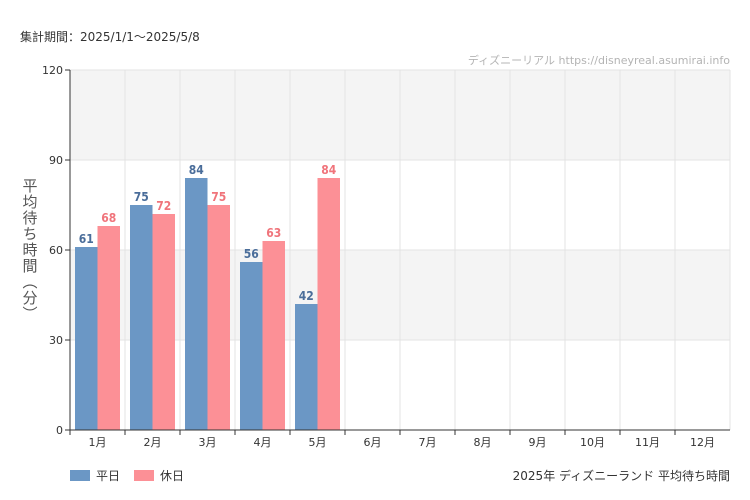 The image size is (750, 500). Describe the element at coordinates (263, 442) in the screenshot. I see `x-tick-label: 4月` at that location.